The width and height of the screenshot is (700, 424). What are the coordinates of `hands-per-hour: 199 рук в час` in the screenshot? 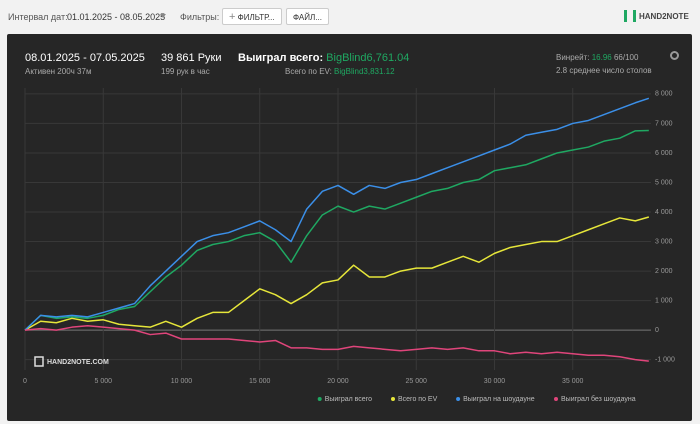 It's located at (185, 71).